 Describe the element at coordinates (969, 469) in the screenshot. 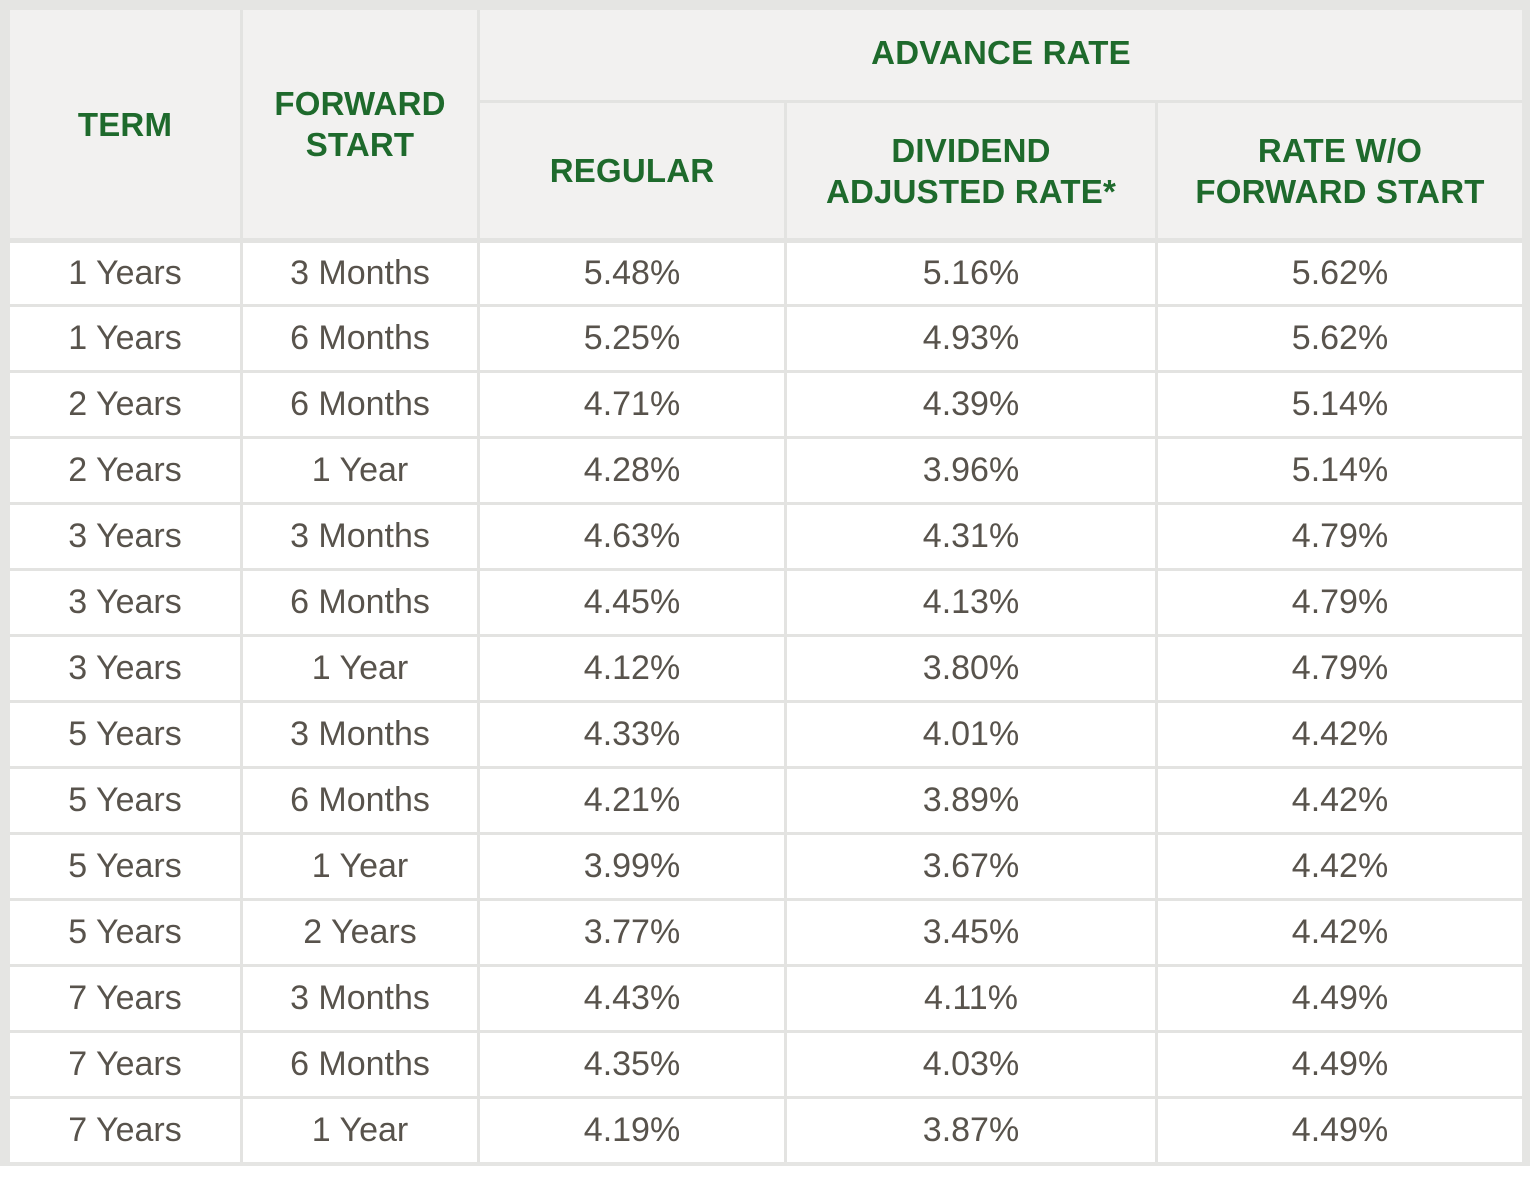

I see `cell-dividend-adjusted: 3.96%` at that location.